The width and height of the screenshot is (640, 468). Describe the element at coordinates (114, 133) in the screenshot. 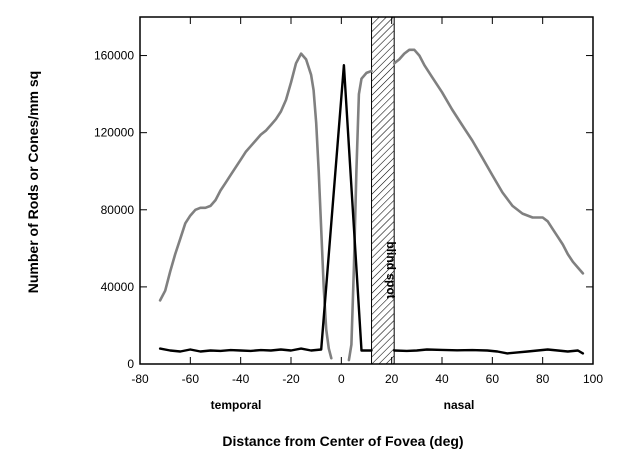

I see `y-tick-label: 120000` at that location.